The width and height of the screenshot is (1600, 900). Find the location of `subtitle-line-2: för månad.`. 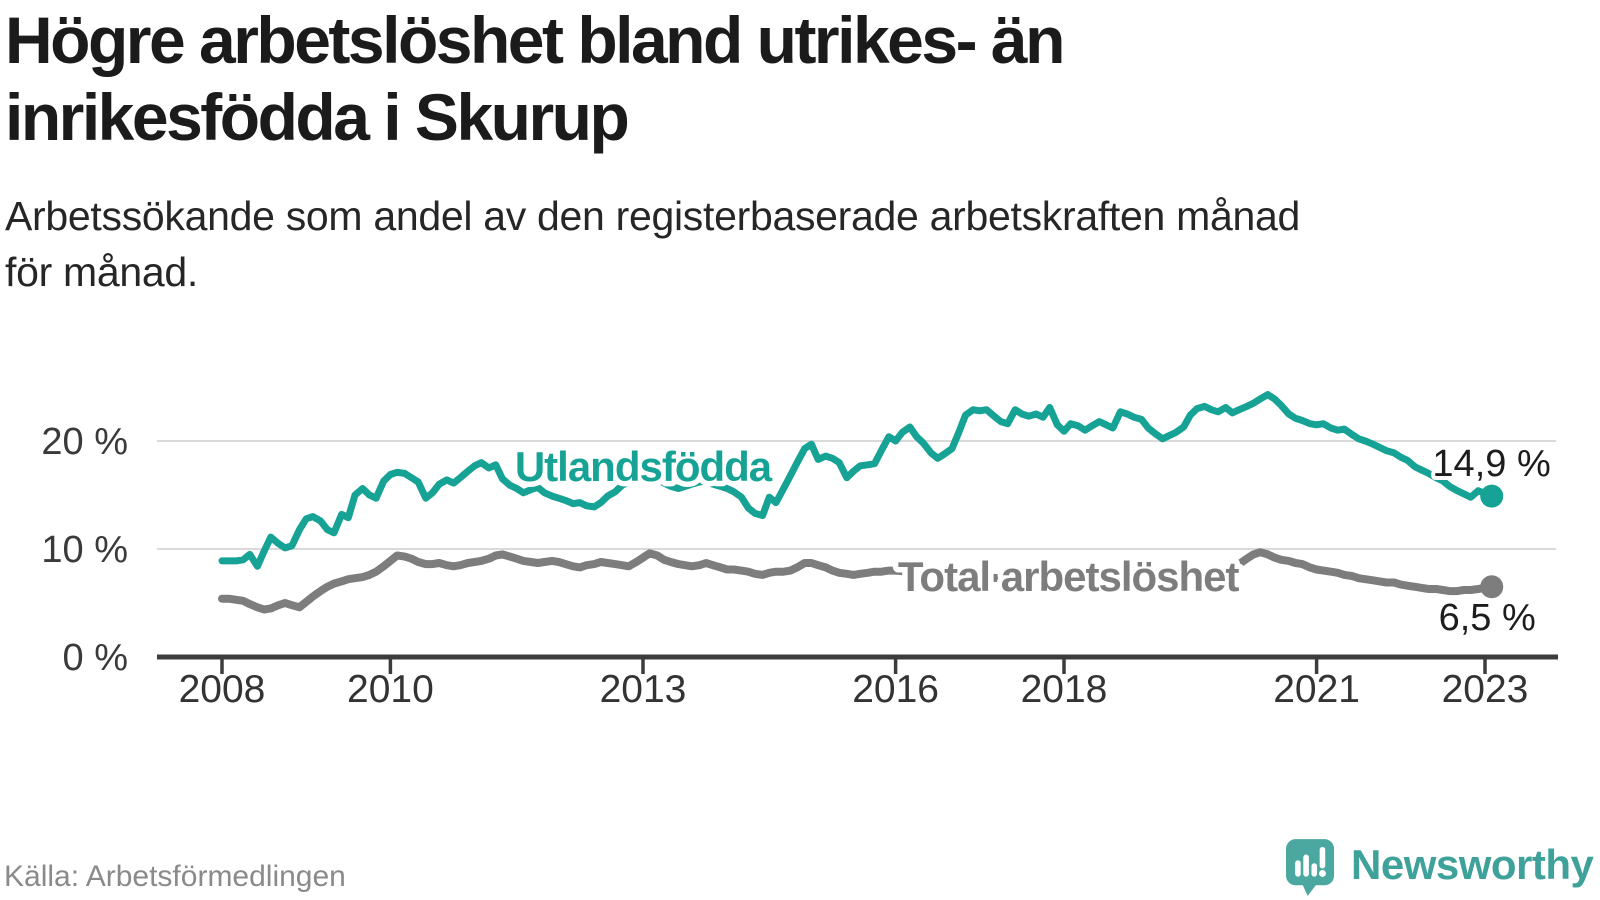

subtitle-line-2: för månad. is located at coordinates (101, 272).